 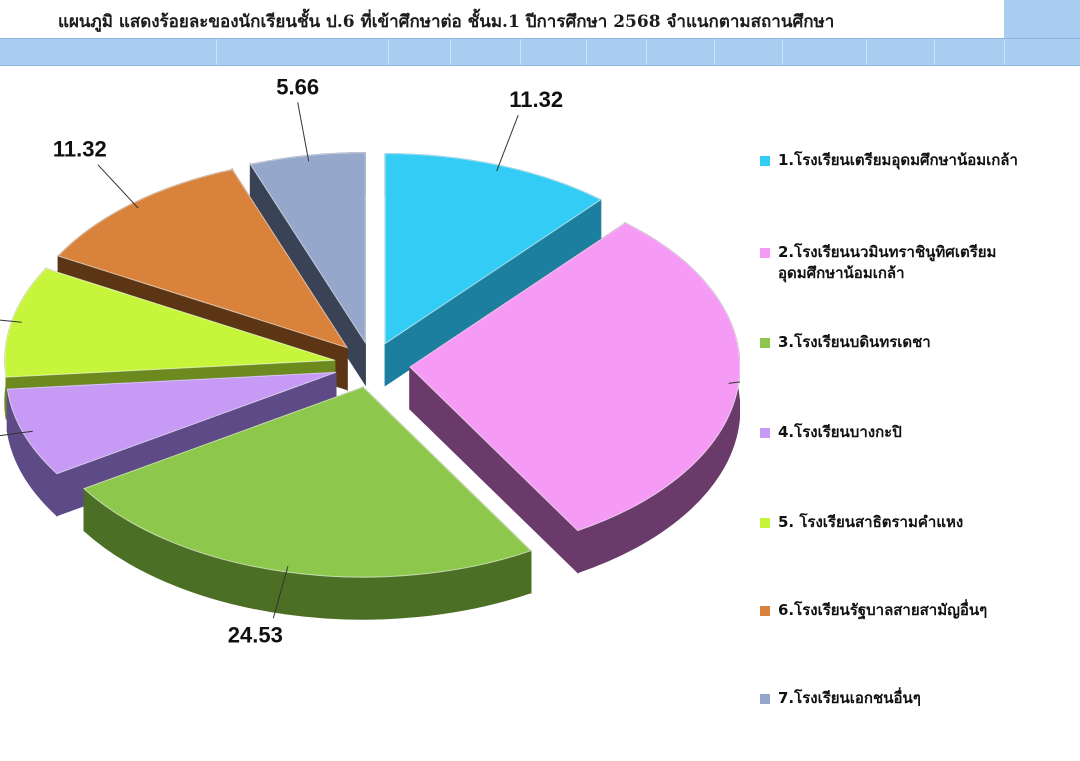 What do you see at coordinates (898, 160) in the screenshot?
I see `legend-label: 1.โรงเรียนเตรียมอุดมศึกษาน้อมเกล้า` at bounding box center [898, 160].